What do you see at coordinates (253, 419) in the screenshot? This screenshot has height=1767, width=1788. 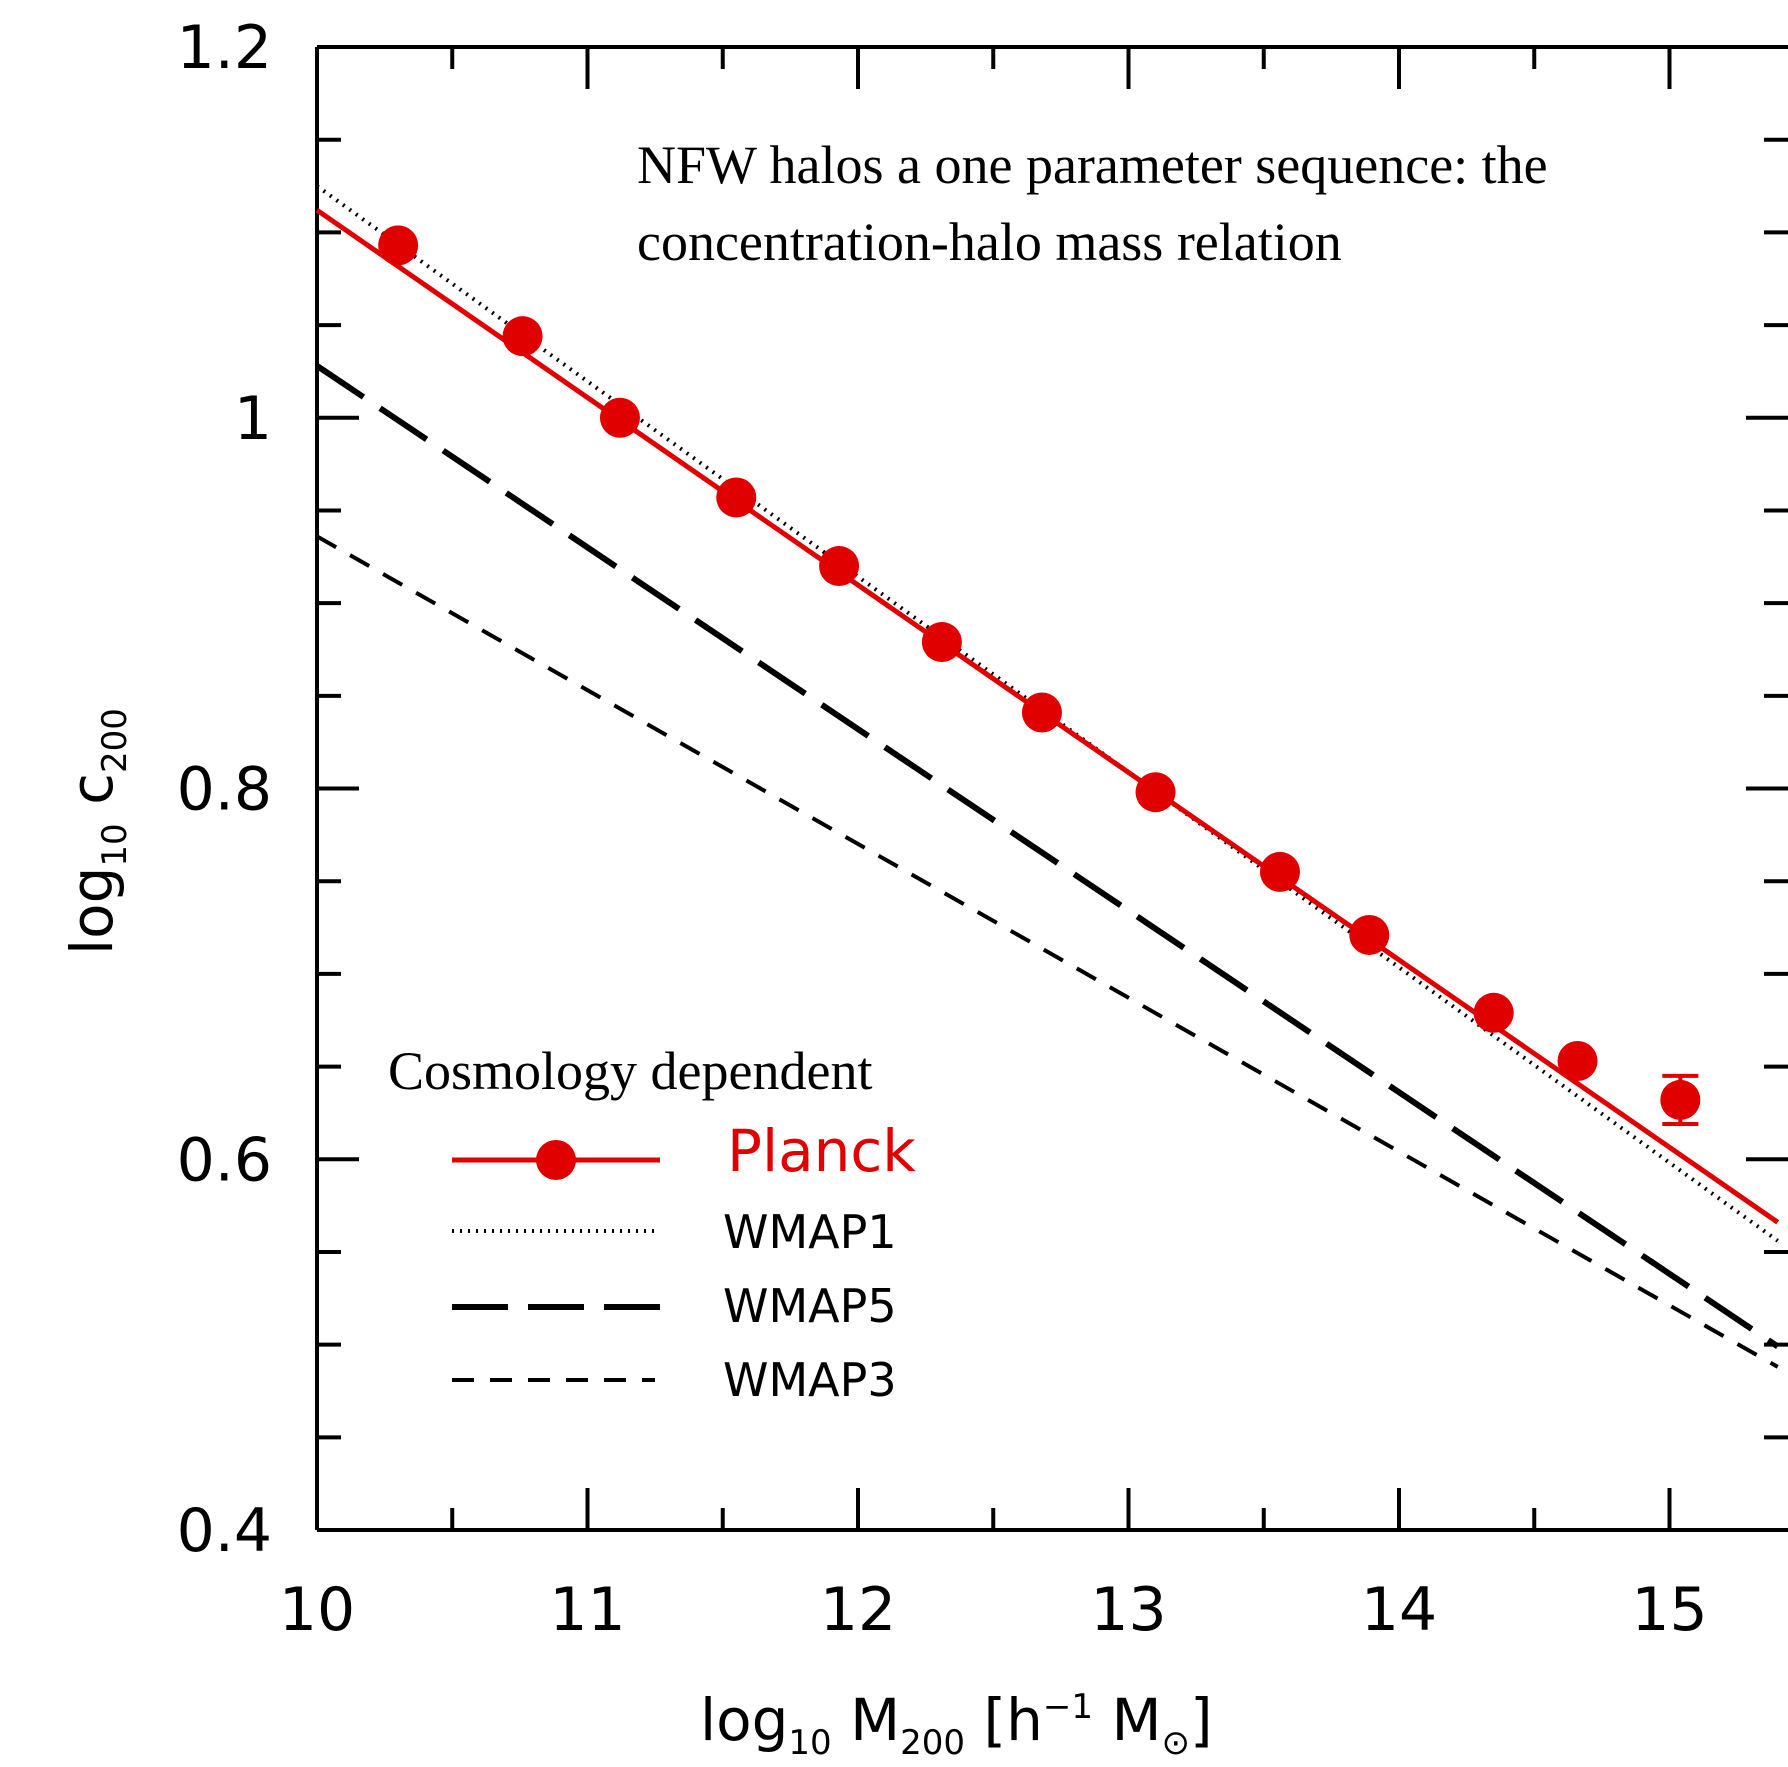 I see `y-tick-label: 1` at bounding box center [253, 419].